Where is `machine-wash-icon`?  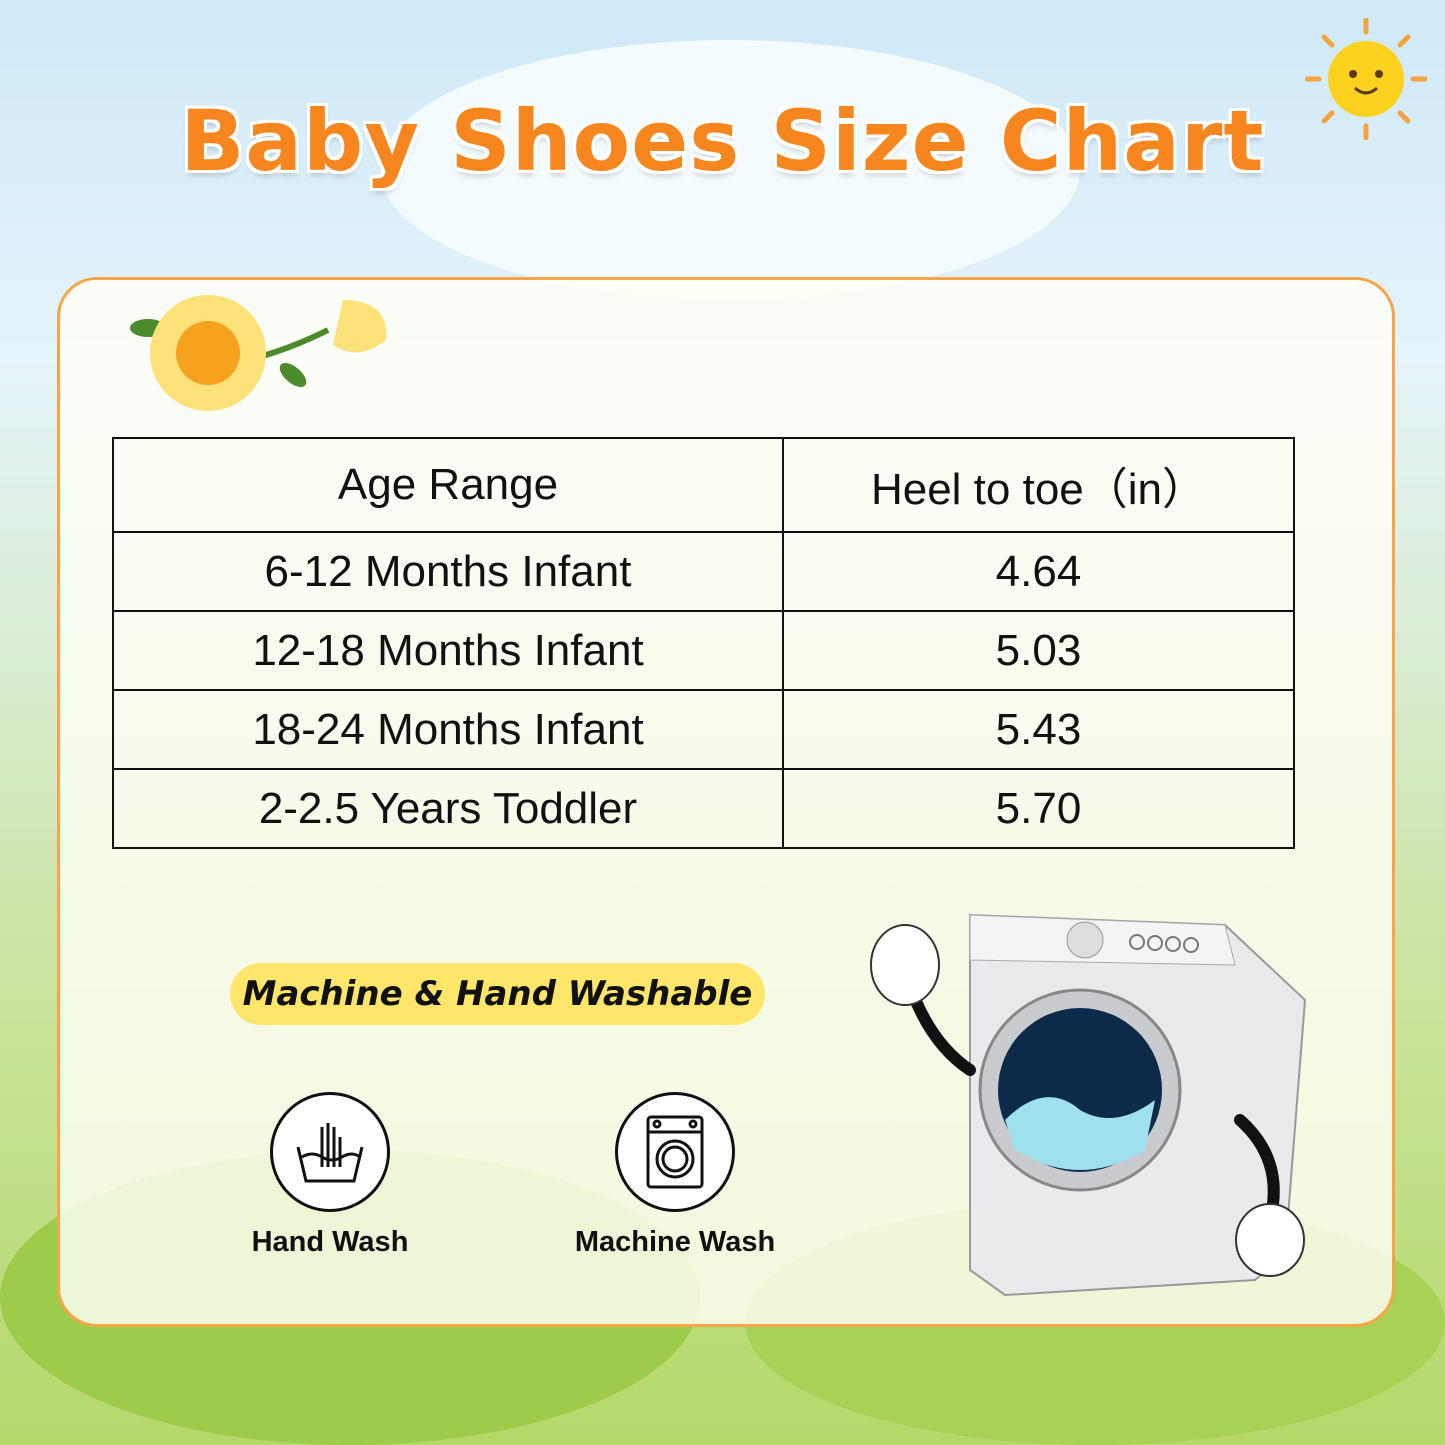 machine-wash-icon is located at coordinates (675, 1152).